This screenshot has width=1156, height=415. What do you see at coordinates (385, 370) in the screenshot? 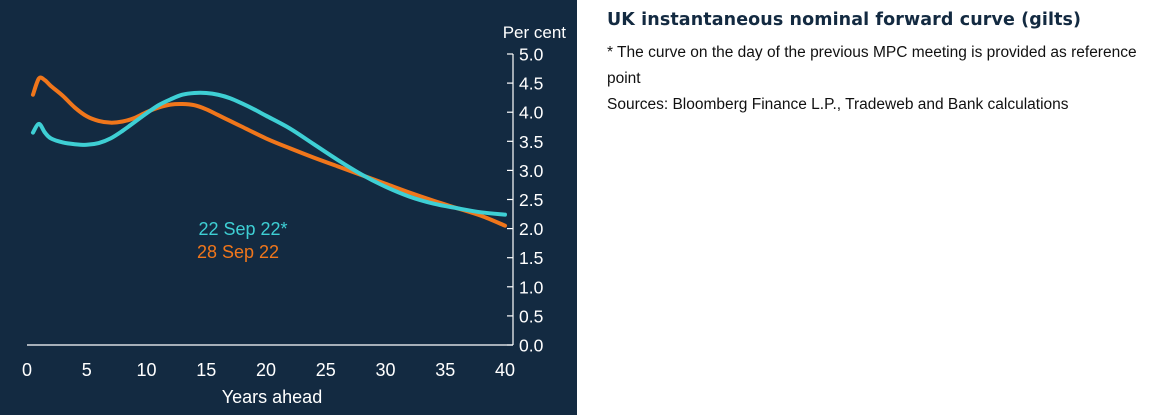
I see `x-tick-label: 30` at bounding box center [385, 370].